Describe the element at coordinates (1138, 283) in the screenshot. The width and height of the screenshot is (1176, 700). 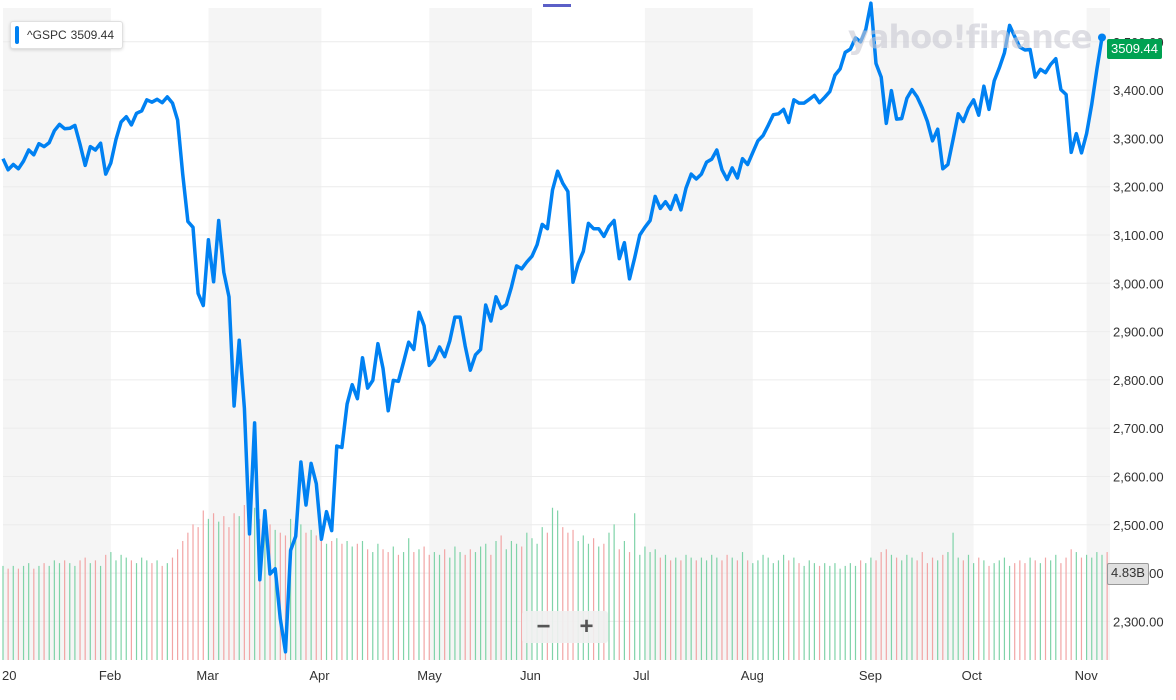
I see `y-tick-label: 3,000.00` at that location.